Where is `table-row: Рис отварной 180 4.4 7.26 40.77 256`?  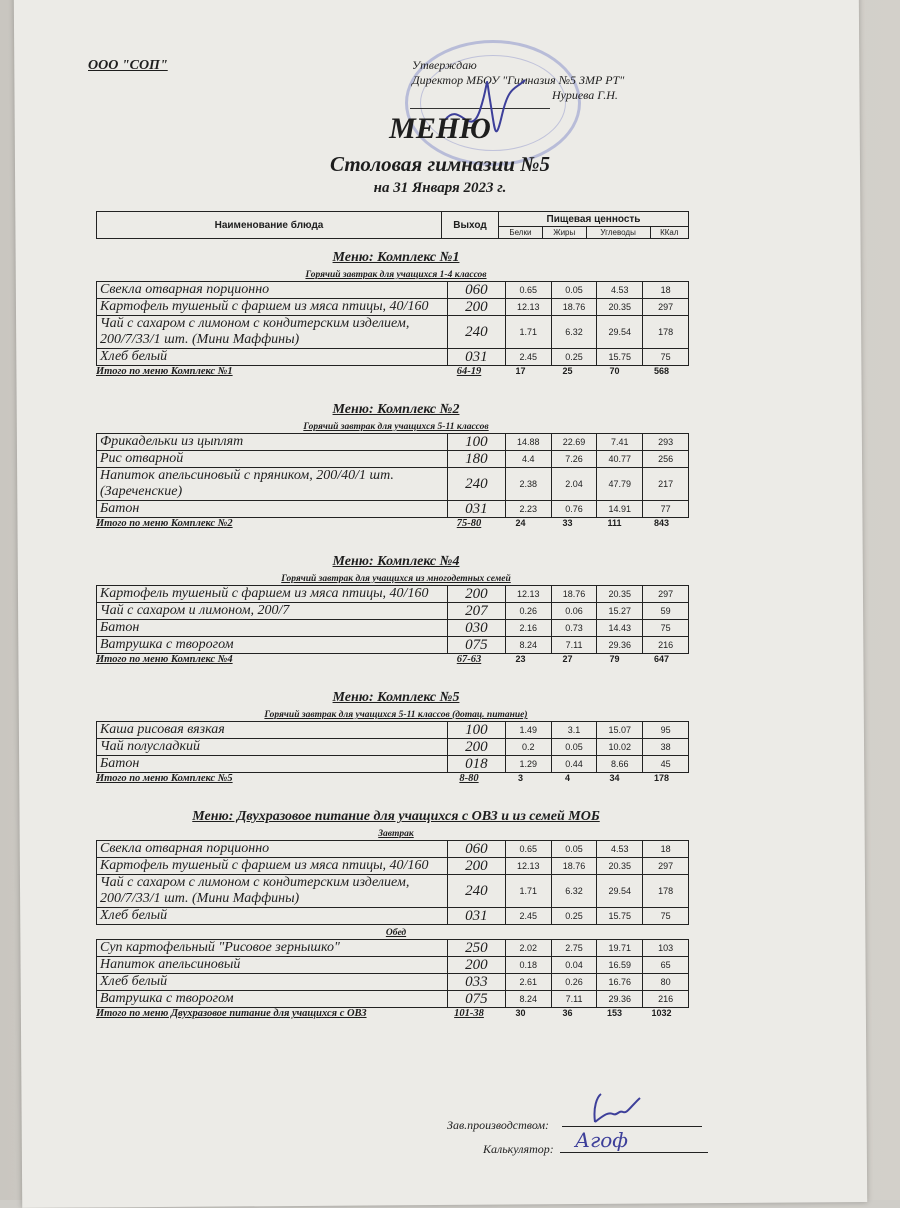 table-row: Рис отварной 180 4.4 7.26 40.77 256 is located at coordinates (392, 459).